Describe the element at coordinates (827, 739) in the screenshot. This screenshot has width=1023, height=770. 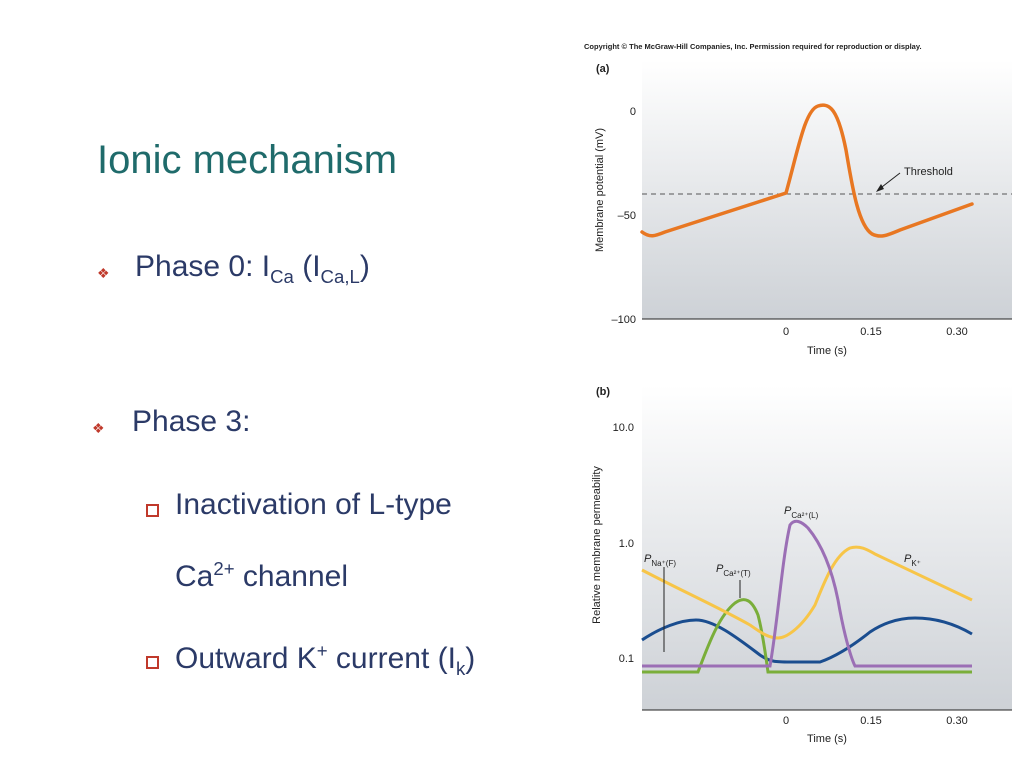
I see `panel-b-xlabel: Time (s)` at that location.